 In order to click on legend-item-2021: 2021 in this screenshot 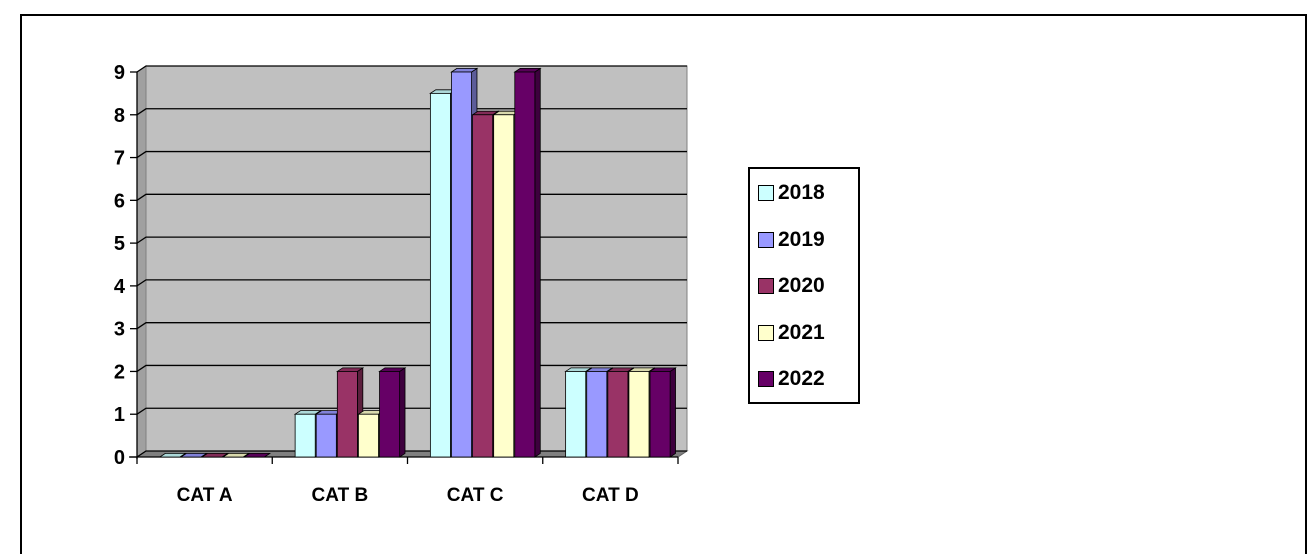, I will do `click(791, 333)`.